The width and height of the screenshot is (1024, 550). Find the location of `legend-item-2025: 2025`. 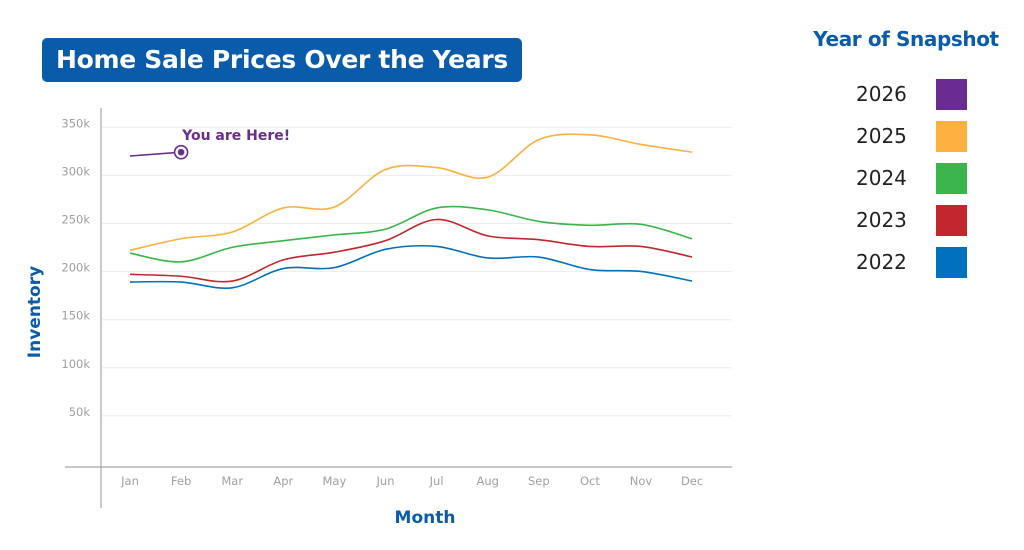

legend-item-2025: 2025 is located at coordinates (907, 136).